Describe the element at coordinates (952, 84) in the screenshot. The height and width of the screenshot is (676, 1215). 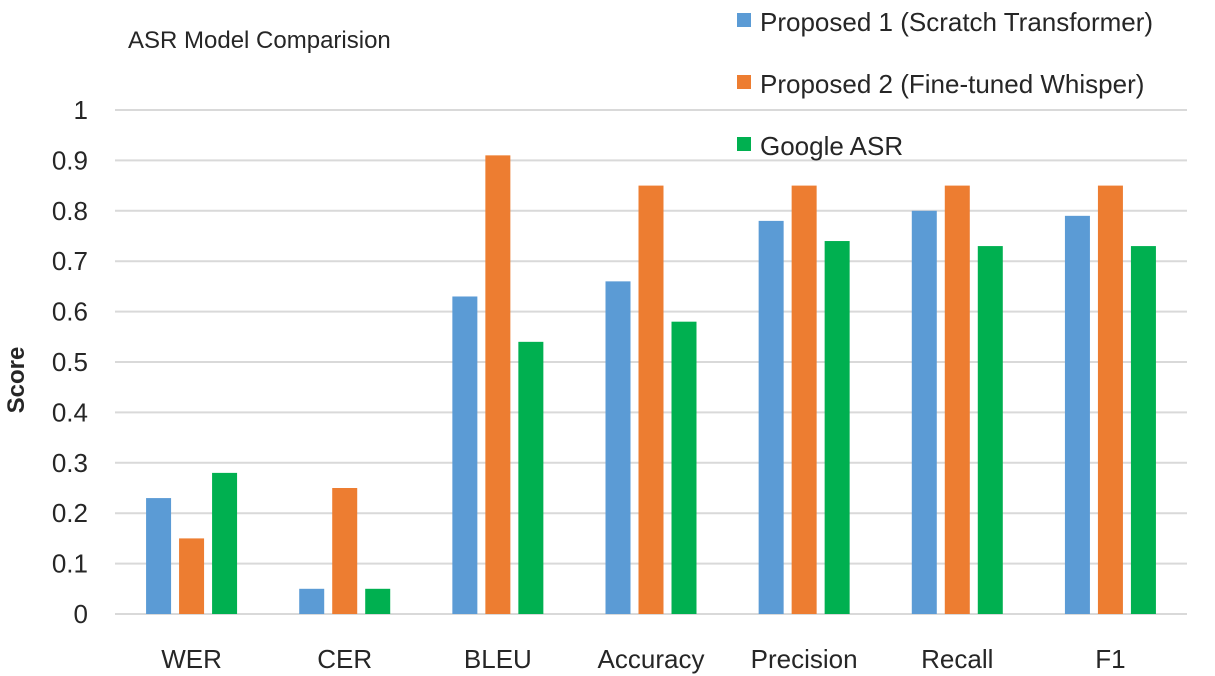
I see `legend-label: Proposed 2 (Fine-tuned Whisper)` at that location.